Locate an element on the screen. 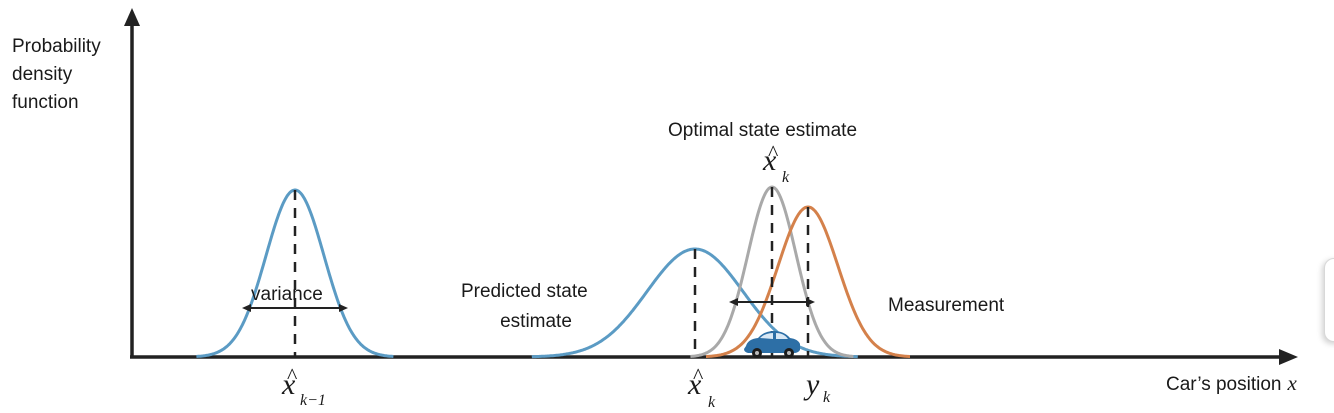  measurement-label: Measurement is located at coordinates (946, 305).